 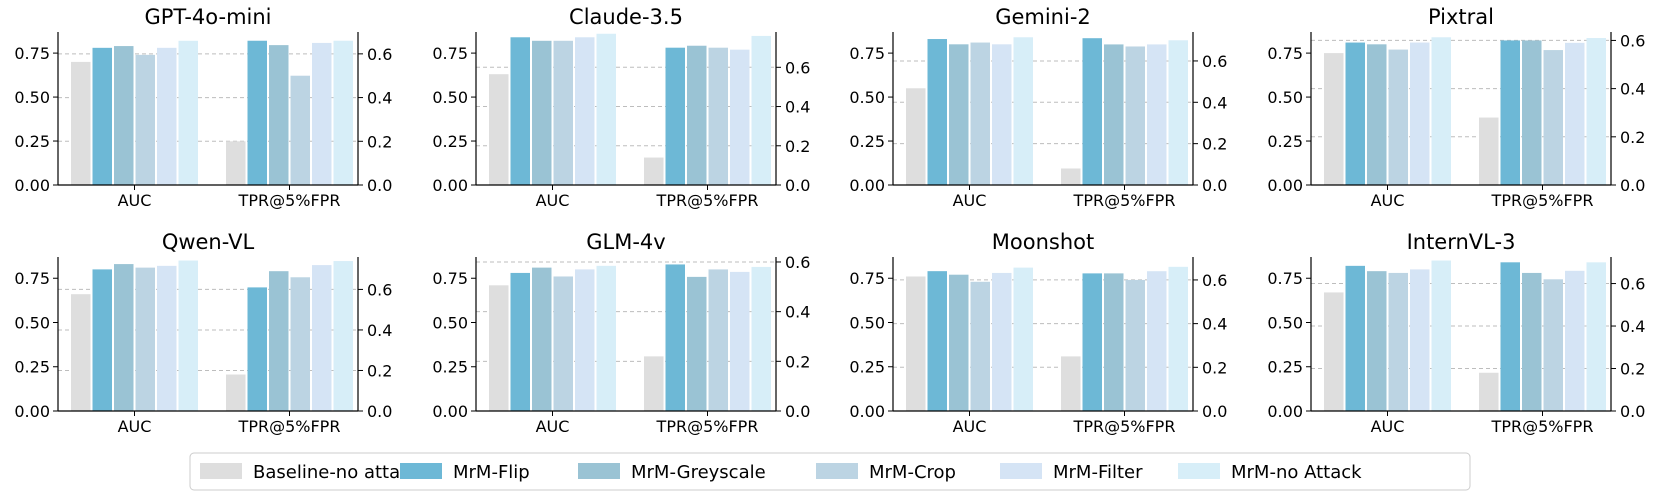 What do you see at coordinates (1296, 472) in the screenshot?
I see `legend-label: MrM-no Attack` at bounding box center [1296, 472].